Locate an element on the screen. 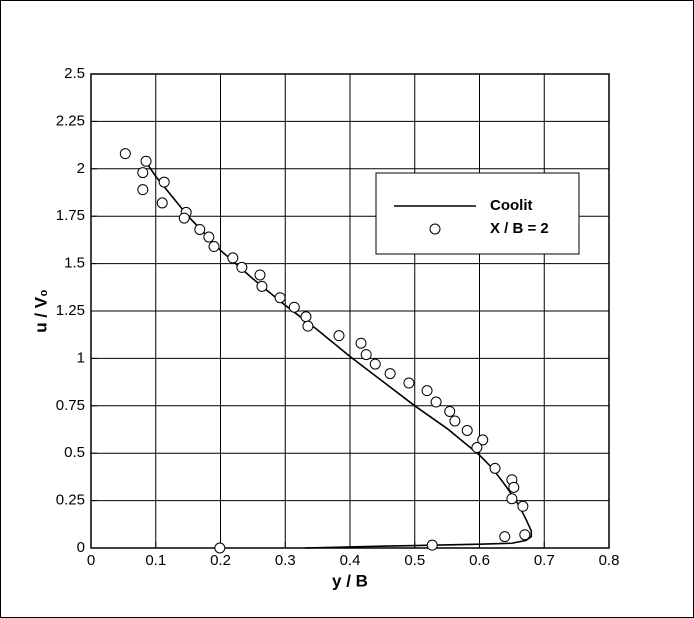 This screenshot has width=694, height=618. x-tick-label: 0.6 is located at coordinates (479, 560).